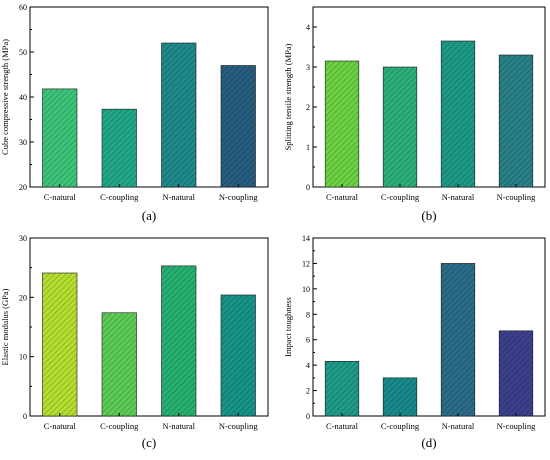 The width and height of the screenshot is (550, 460). I want to click on y-tick-label: 8, so click(308, 314).